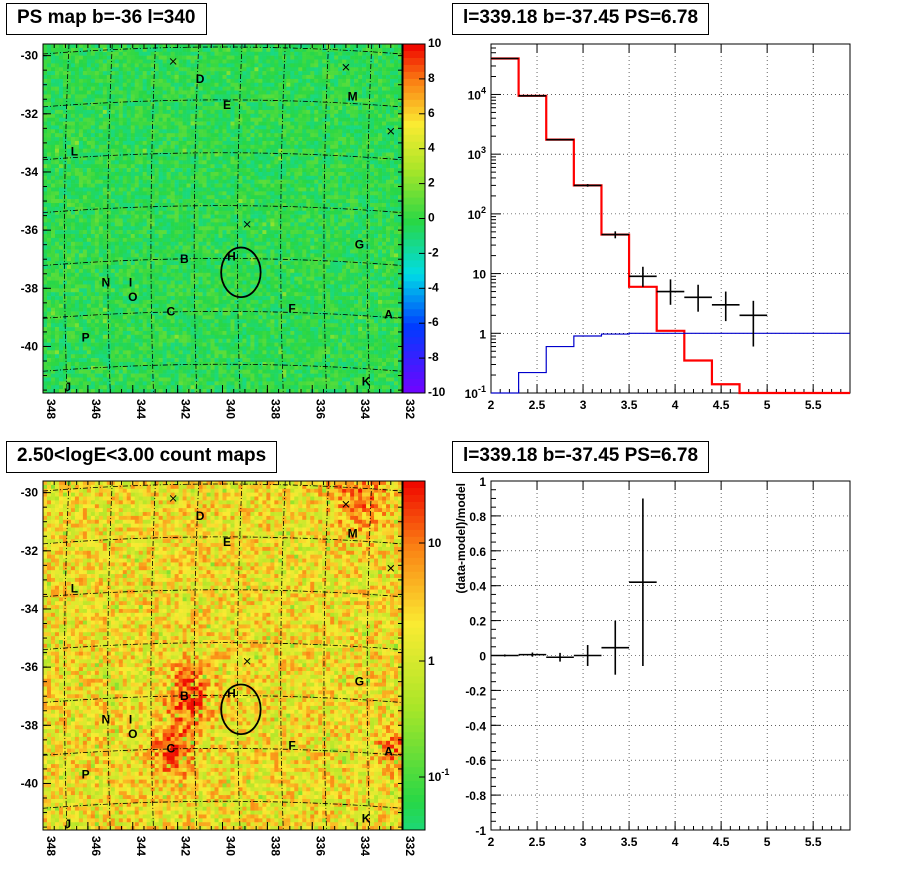 This screenshot has width=898, height=875. What do you see at coordinates (721, 405) in the screenshot?
I see `spectrum-x-tick: 4.5` at bounding box center [721, 405].